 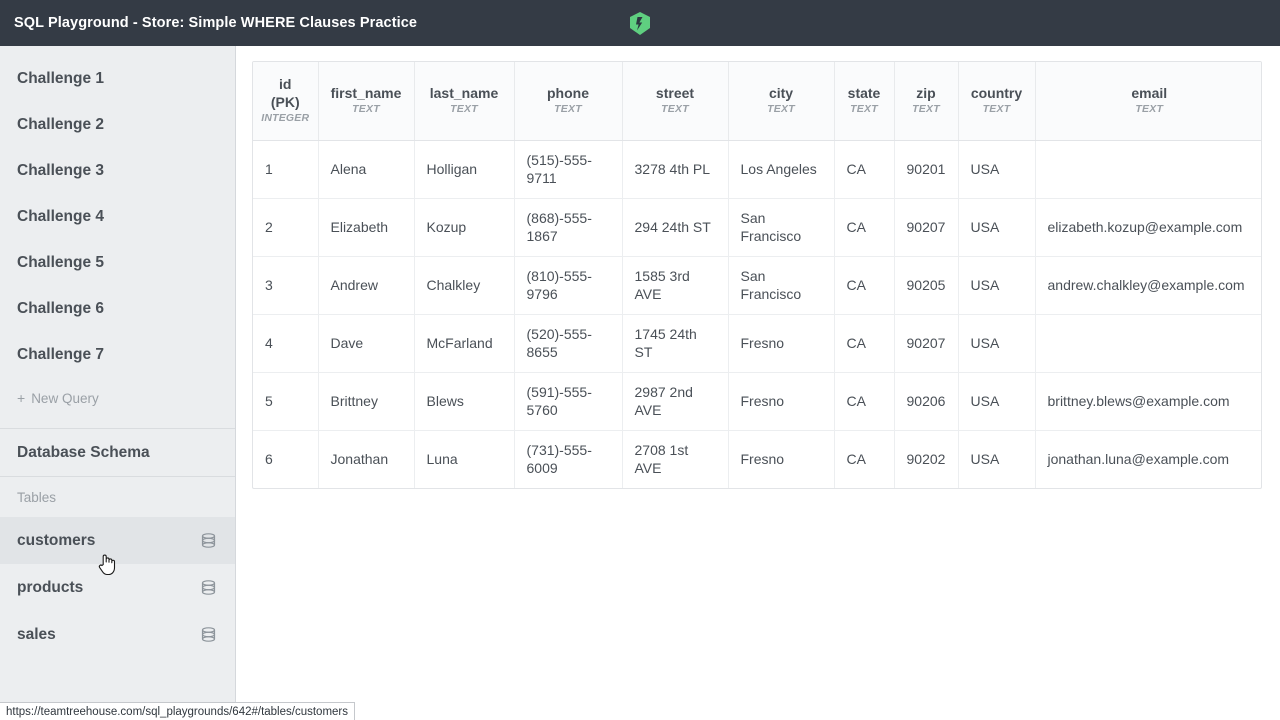 What do you see at coordinates (286, 343) in the screenshot?
I see `cell-id: 4` at bounding box center [286, 343].